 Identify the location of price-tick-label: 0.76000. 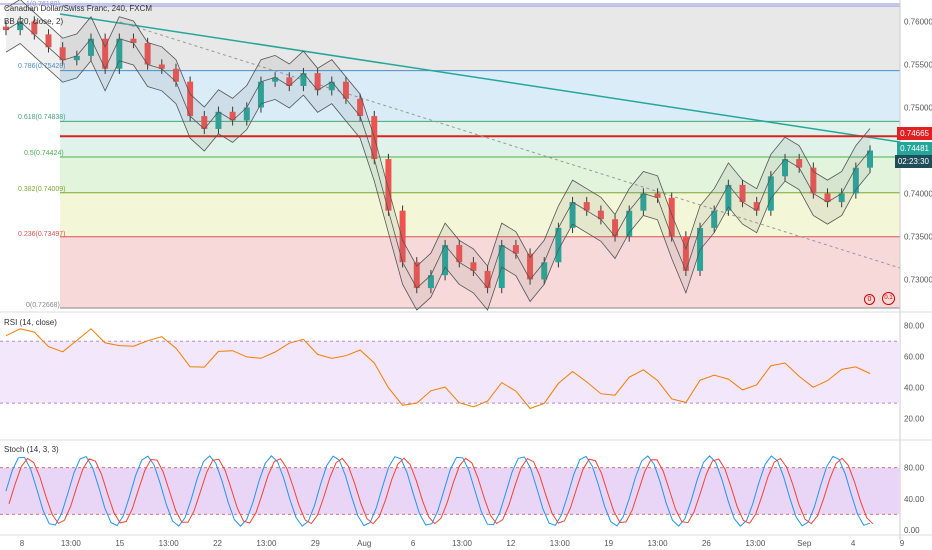
(918, 21).